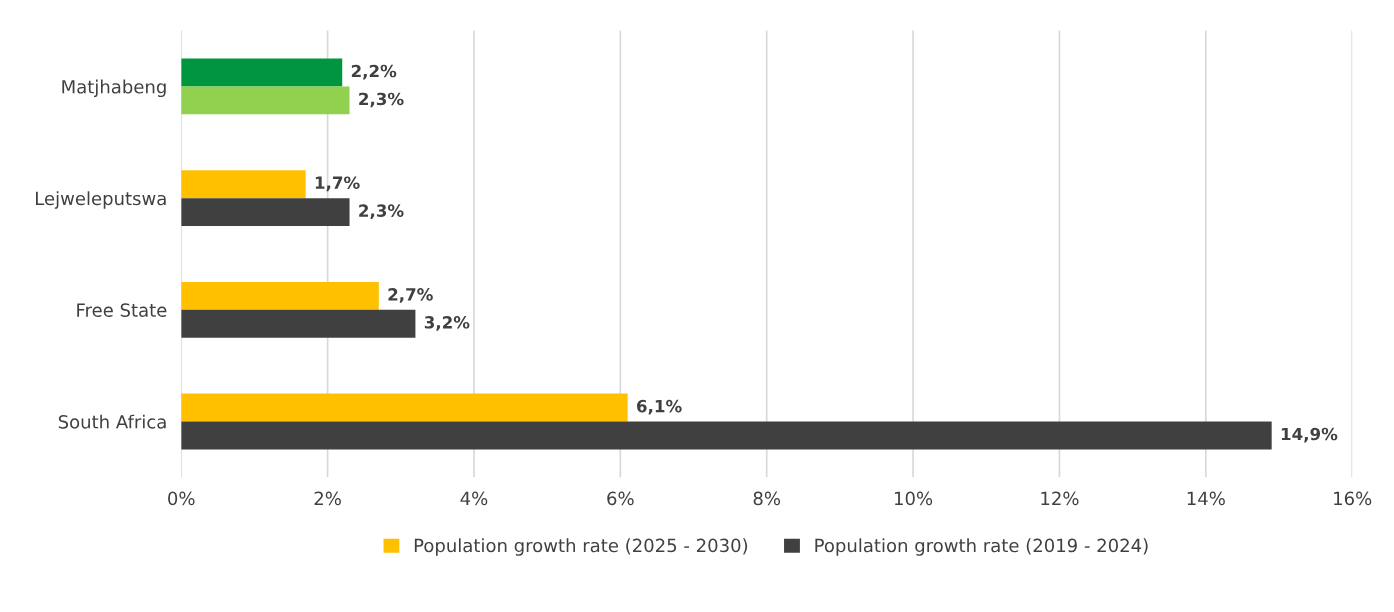 This screenshot has height=612, width=1394. I want to click on data-label: 3,2%, so click(447, 323).